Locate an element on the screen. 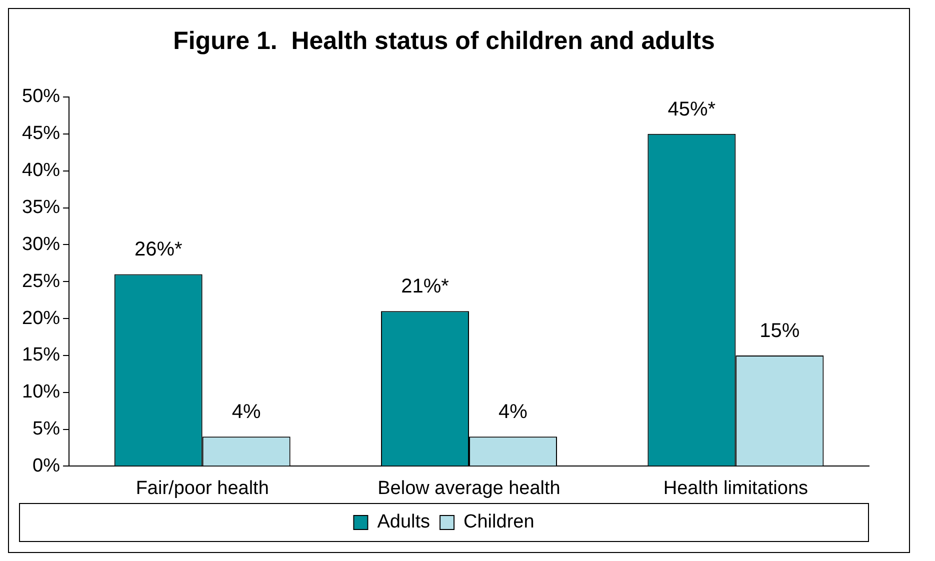 The width and height of the screenshot is (935, 561). data-label: 26%* is located at coordinates (158, 249).